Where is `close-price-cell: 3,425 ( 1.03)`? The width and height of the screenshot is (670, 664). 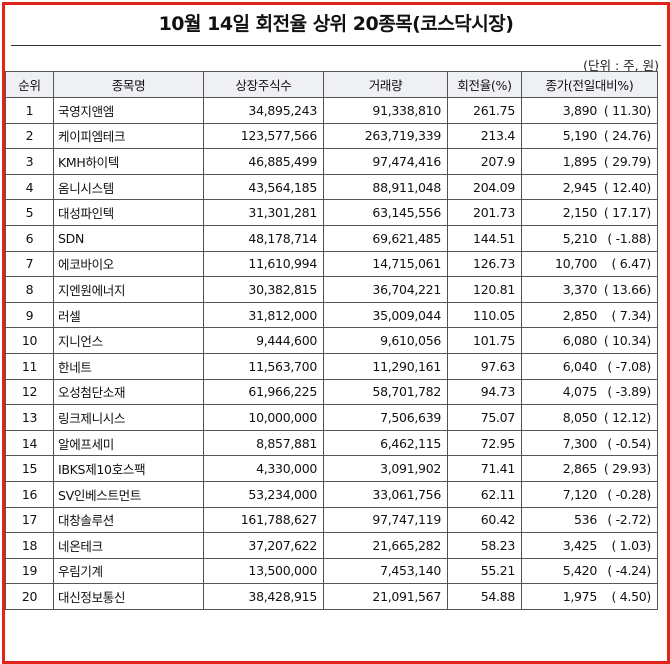 close-price-cell: 3,425 ( 1.03) is located at coordinates (589, 545).